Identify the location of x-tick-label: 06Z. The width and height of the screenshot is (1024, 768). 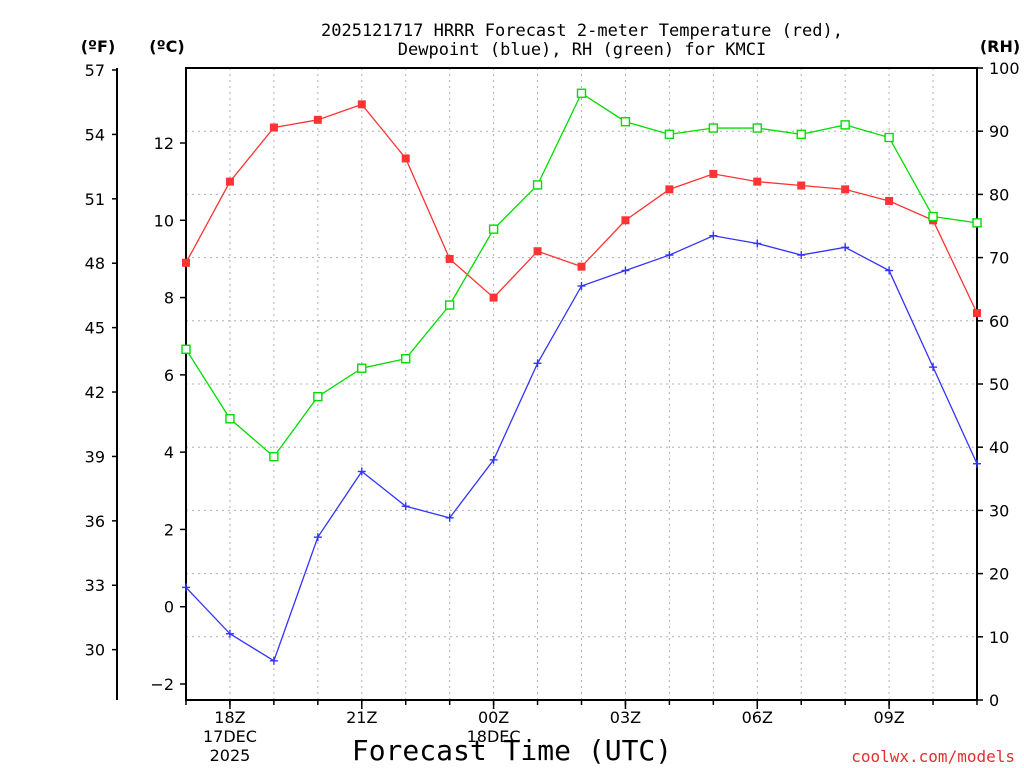
(757, 717).